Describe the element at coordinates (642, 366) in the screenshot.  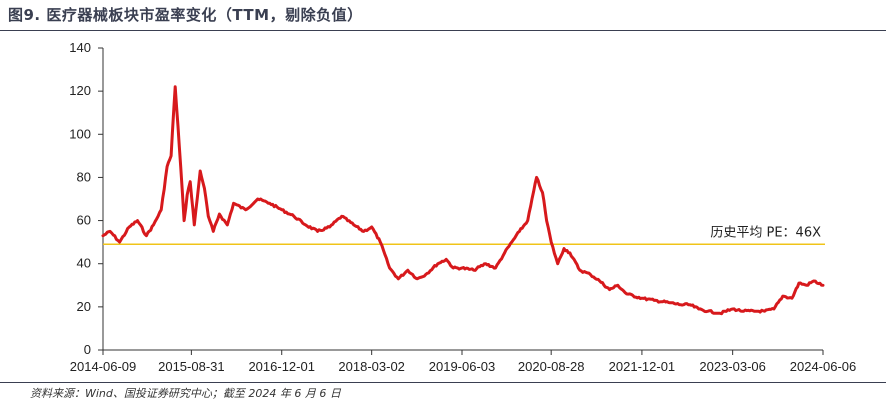
I see `x-tick-label: 2021-12-01` at that location.